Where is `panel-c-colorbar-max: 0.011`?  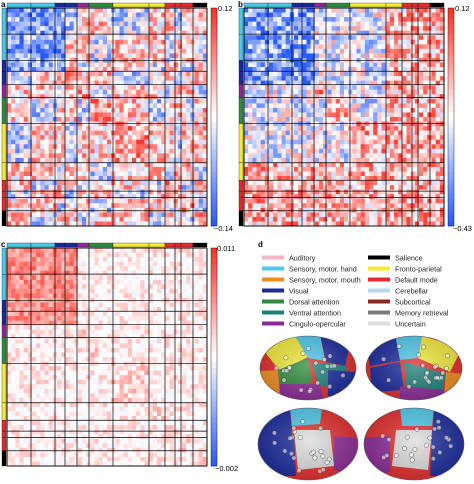 panel-c-colorbar-max: 0.011 is located at coordinates (226, 248).